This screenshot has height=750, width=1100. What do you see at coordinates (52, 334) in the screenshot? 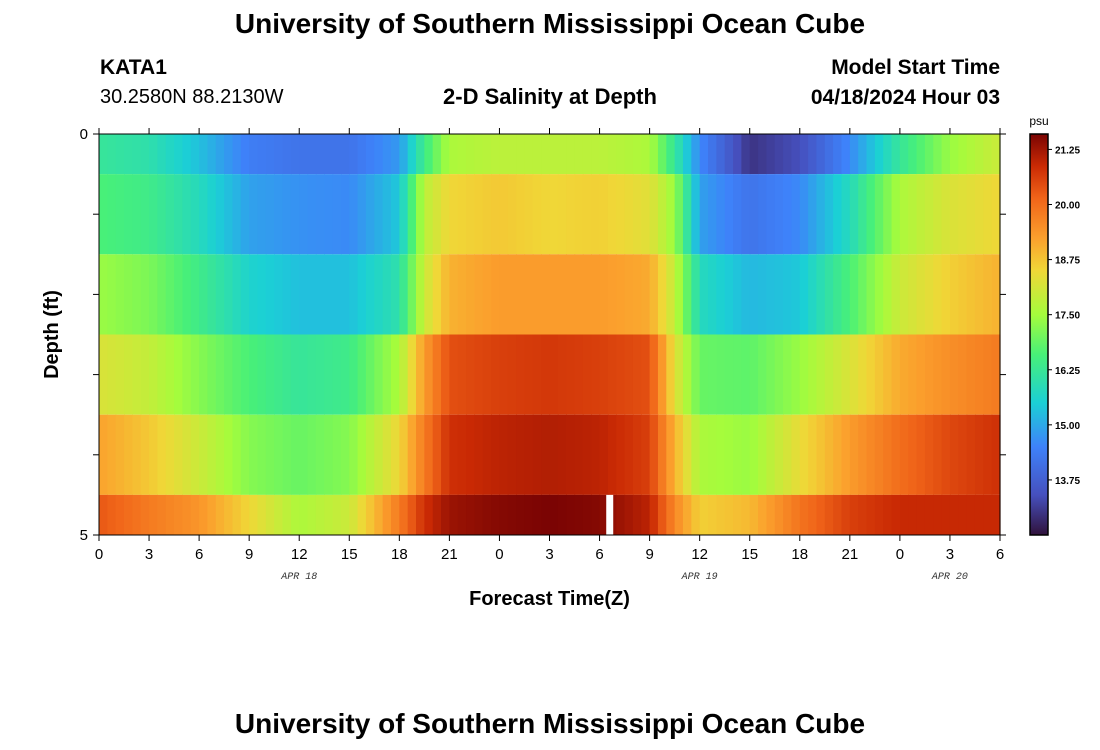
I see `y-axis-title: Depth (ft)` at bounding box center [52, 334].